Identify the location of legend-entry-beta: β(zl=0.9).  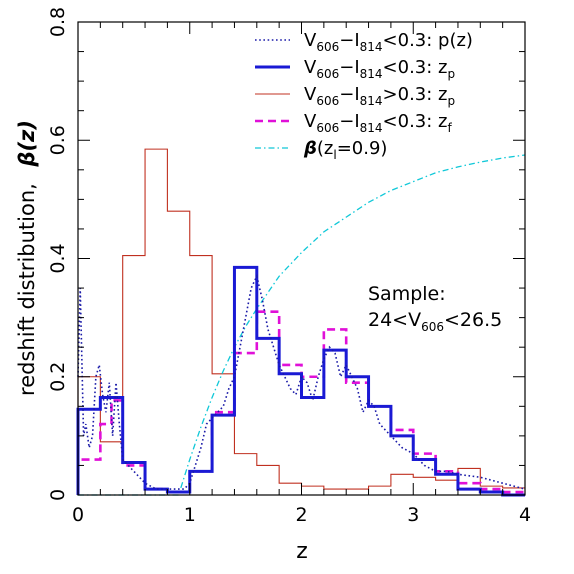
(345, 150).